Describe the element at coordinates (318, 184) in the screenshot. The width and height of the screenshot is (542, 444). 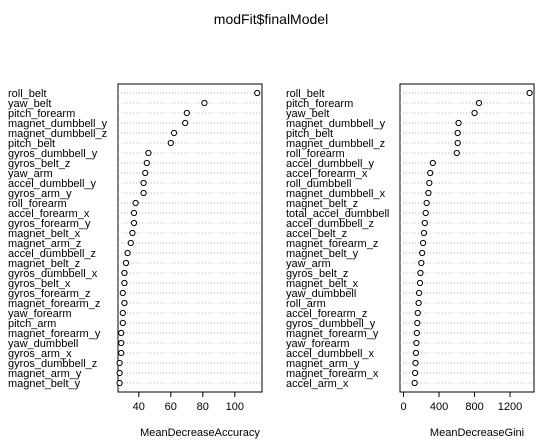
I see `category-label: roll_dumbbell` at that location.